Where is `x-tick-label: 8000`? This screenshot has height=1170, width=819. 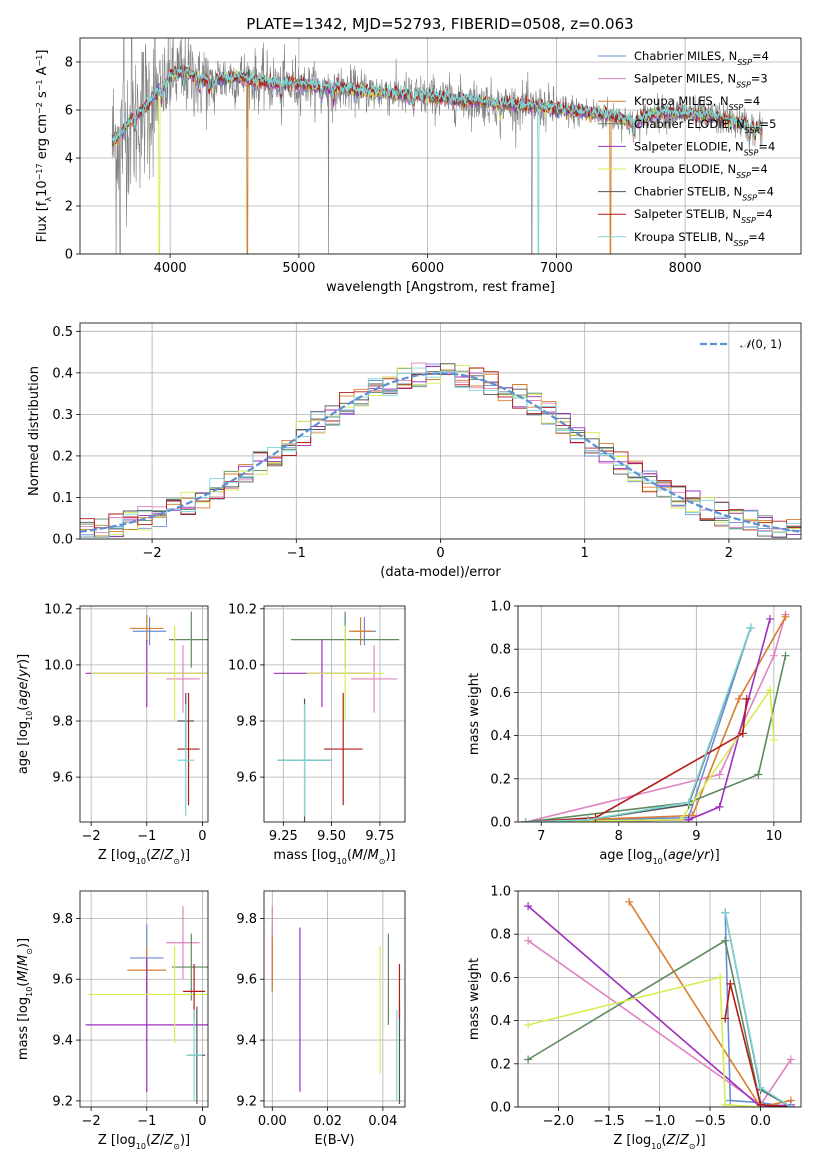
x-tick-label: 8000 is located at coordinates (685, 268).